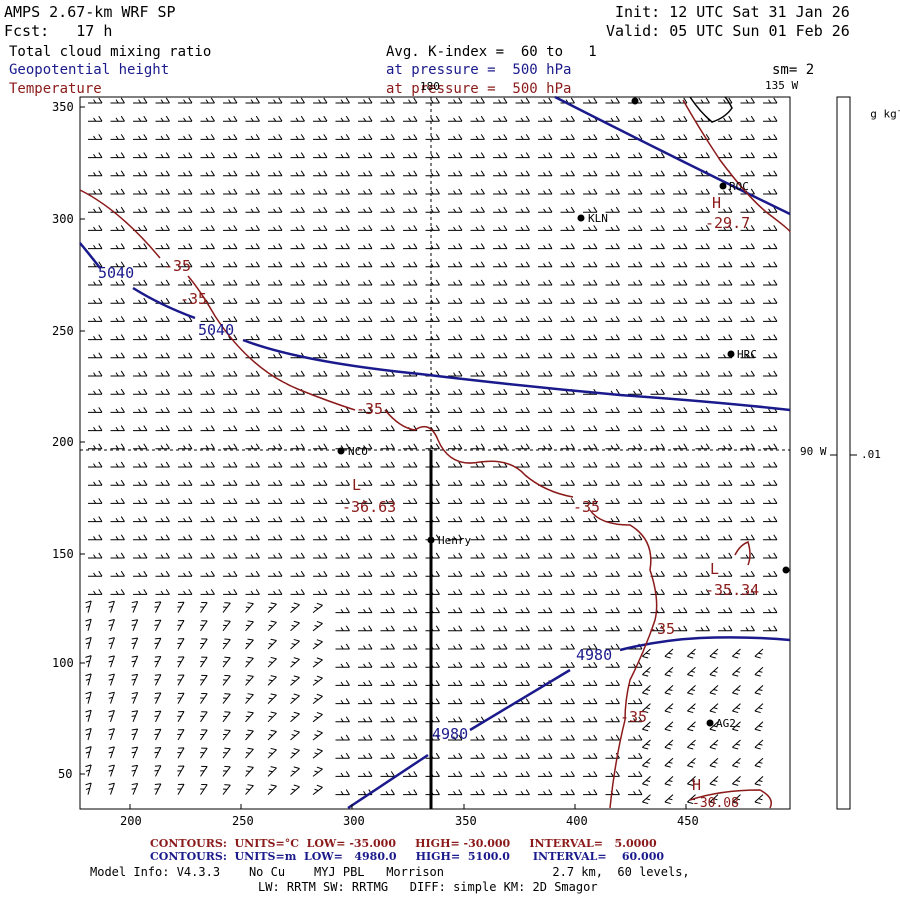 The image size is (900, 900). What do you see at coordinates (782, 85) in the screenshot?
I see `meridian-135-label: 135 W` at bounding box center [782, 85].